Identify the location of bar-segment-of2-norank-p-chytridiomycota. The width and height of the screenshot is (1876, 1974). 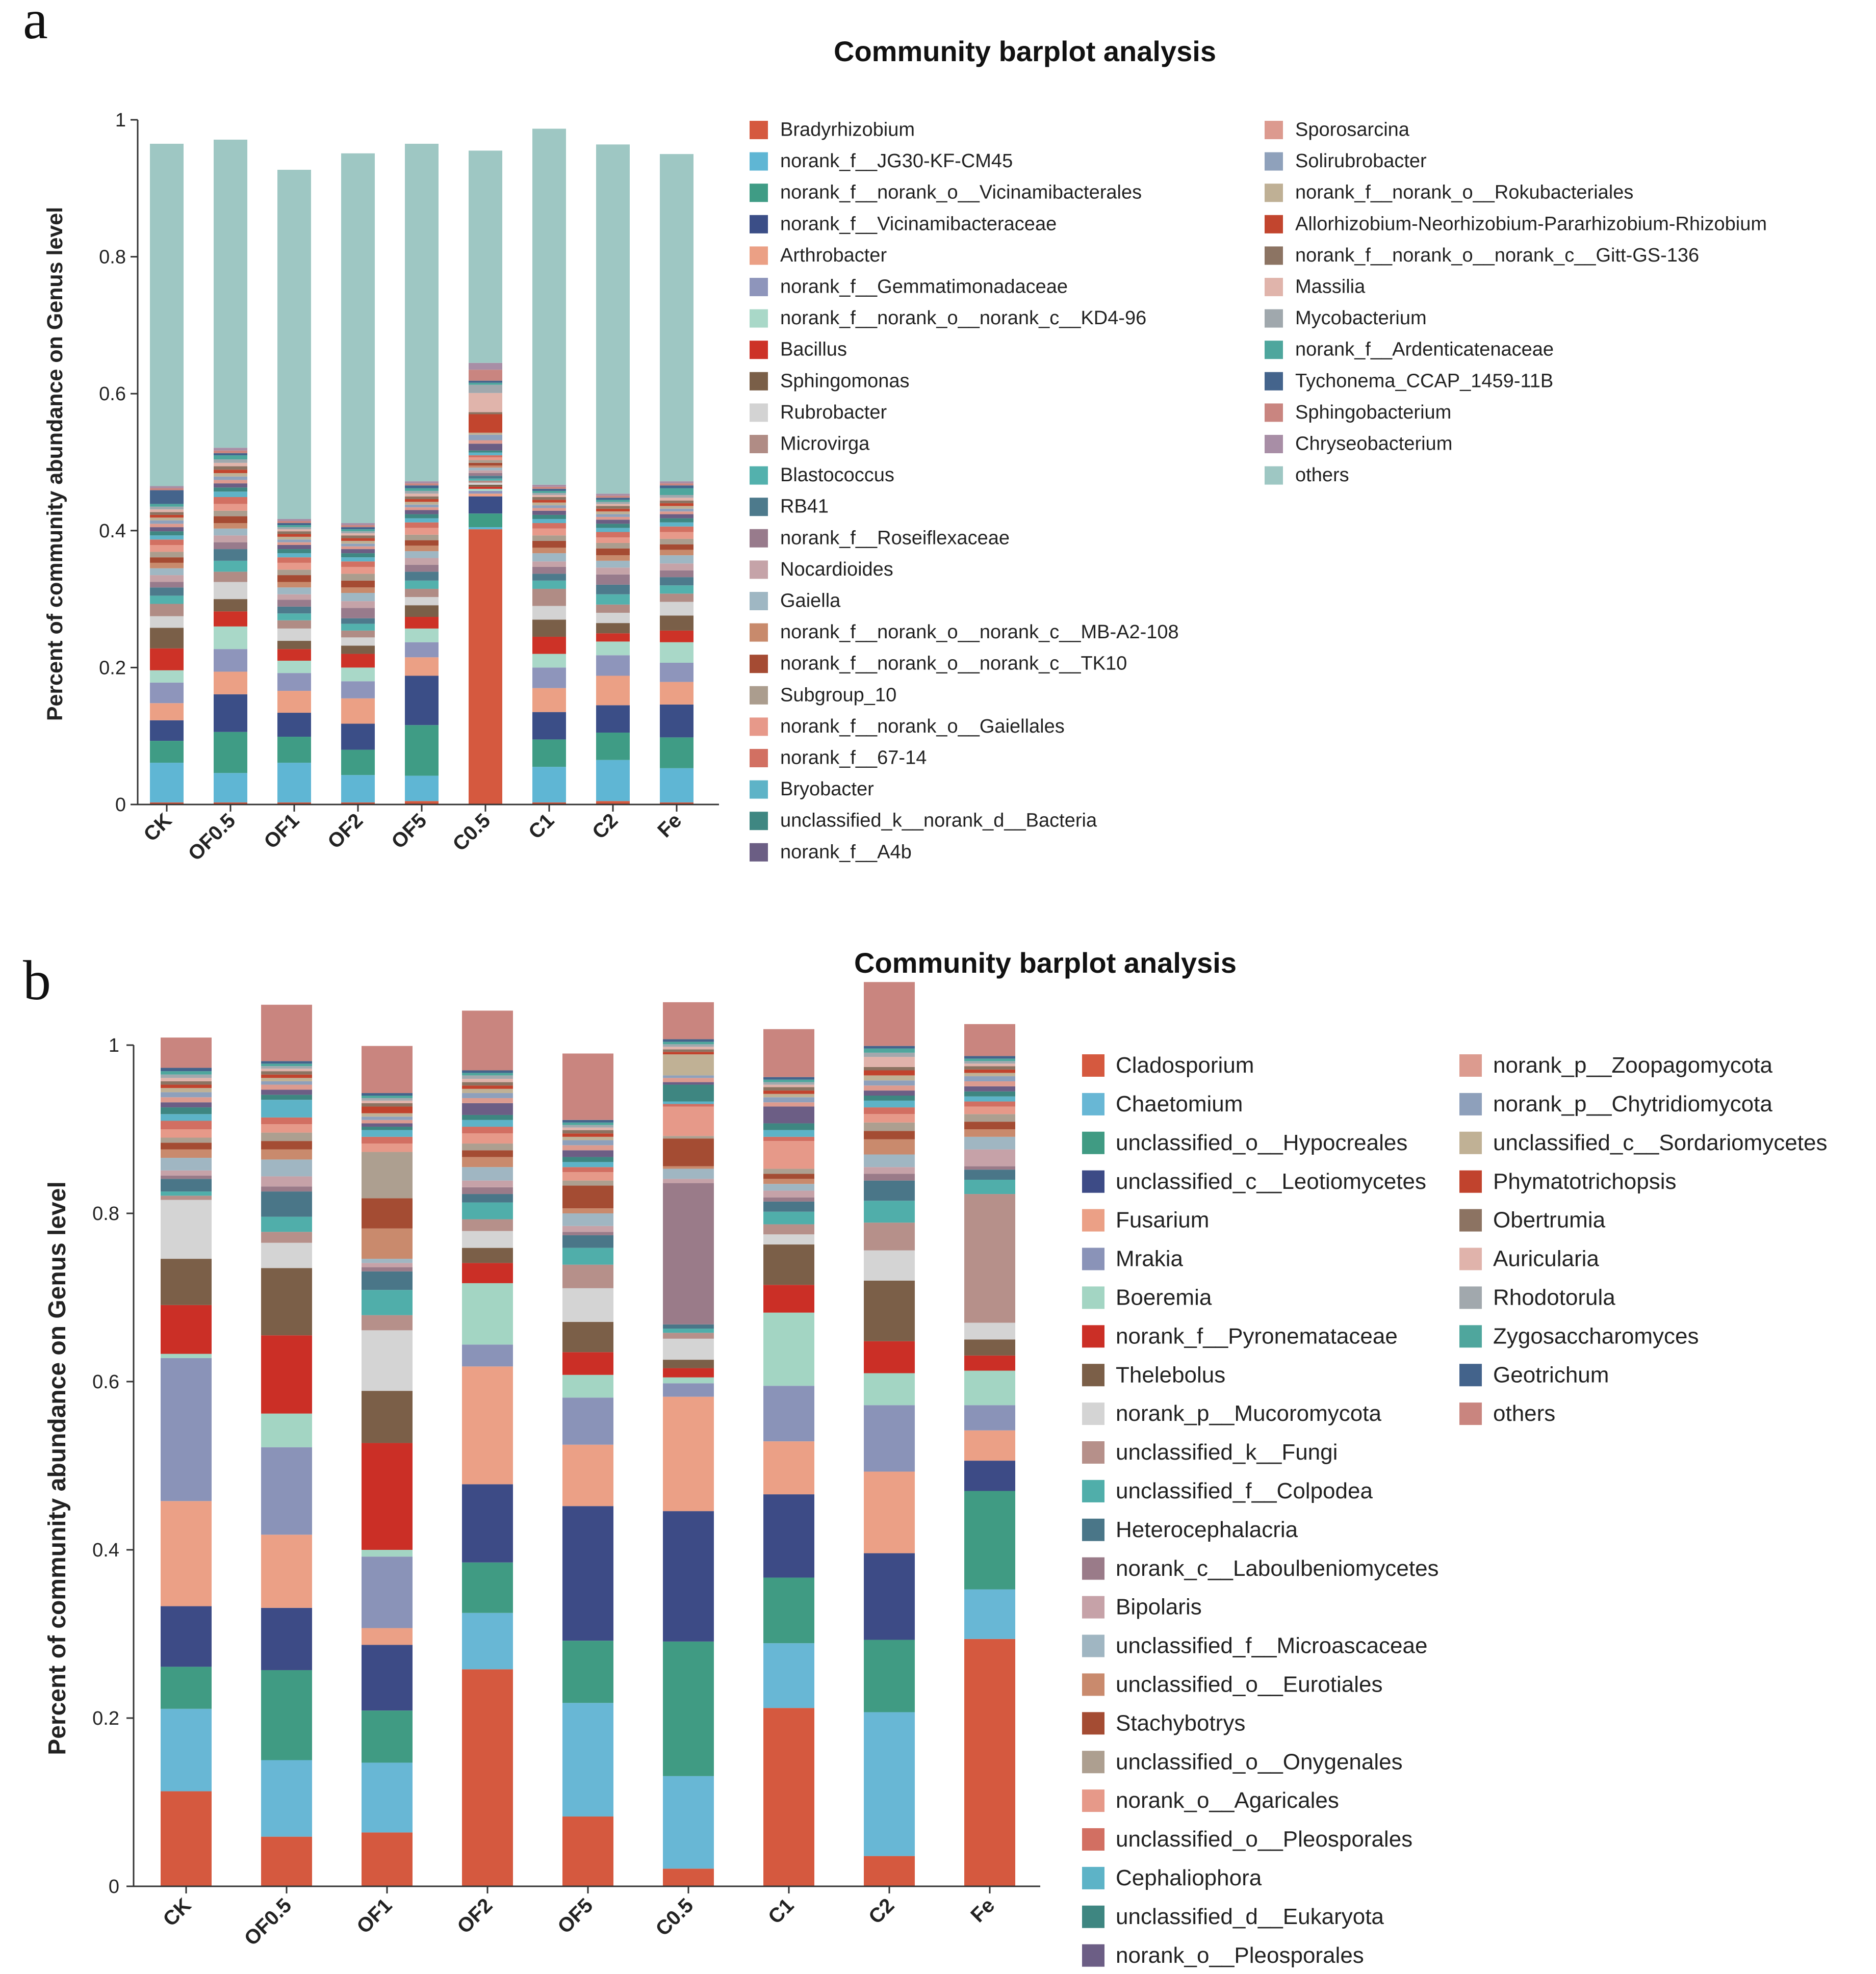
(488, 1095).